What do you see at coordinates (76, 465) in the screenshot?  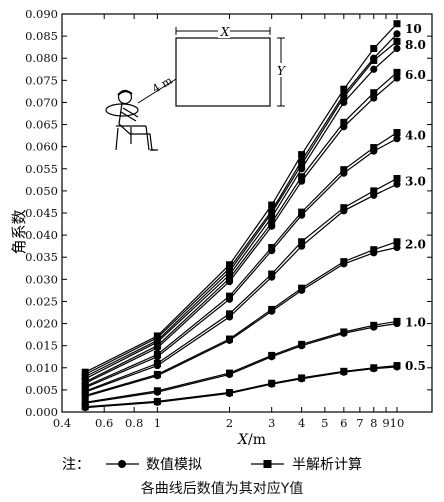 I see `legend-prefix: 注：` at bounding box center [76, 465].